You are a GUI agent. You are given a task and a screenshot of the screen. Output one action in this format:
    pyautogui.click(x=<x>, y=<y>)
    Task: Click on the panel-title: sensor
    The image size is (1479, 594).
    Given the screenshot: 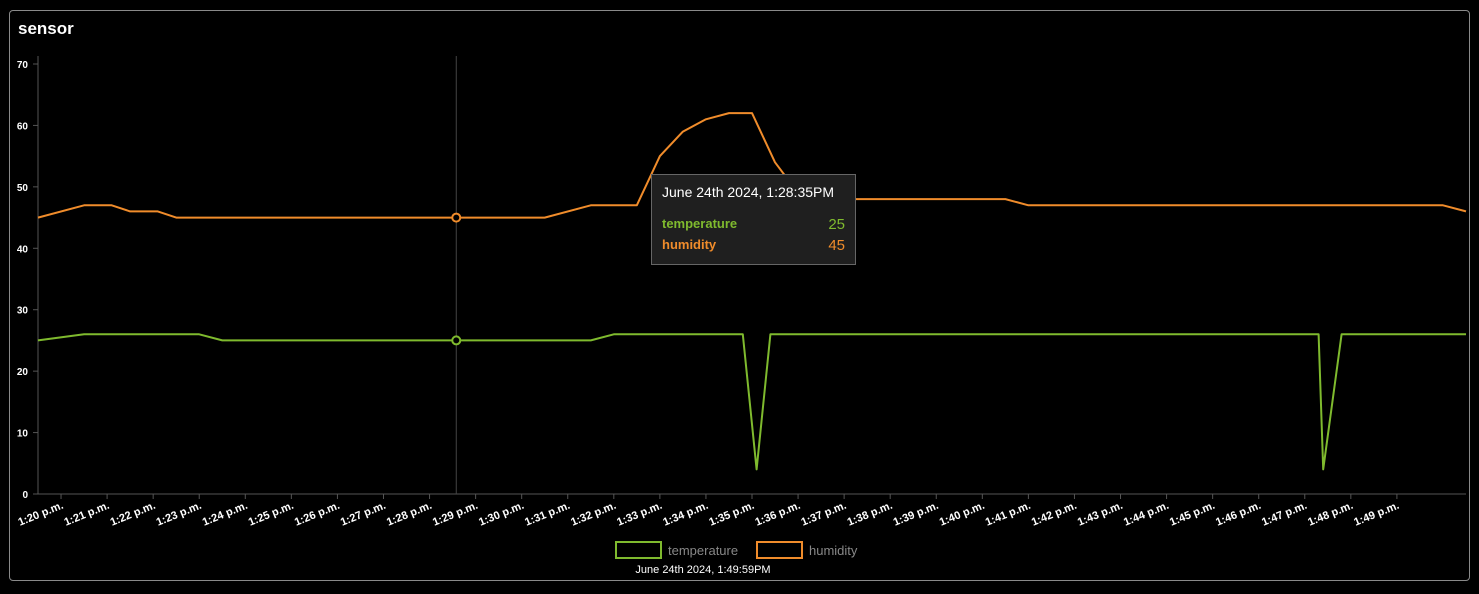 What is the action you would take?
    pyautogui.click(x=46, y=28)
    